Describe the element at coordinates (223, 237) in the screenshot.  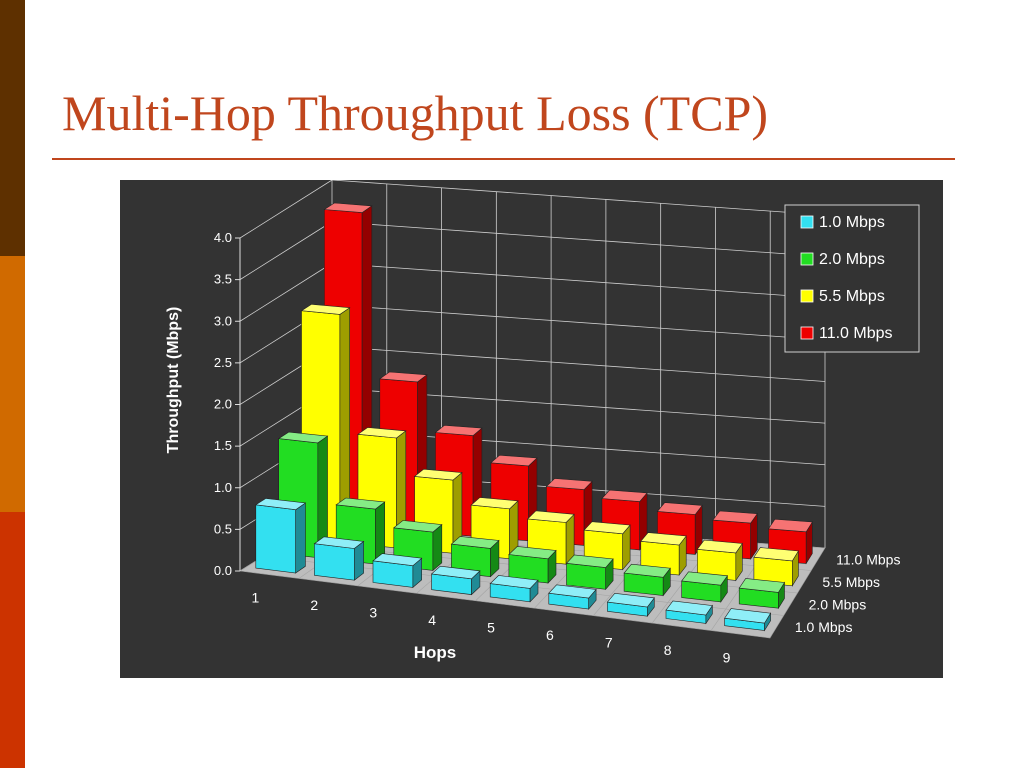
I see `y-tick-label: 4.0` at that location.